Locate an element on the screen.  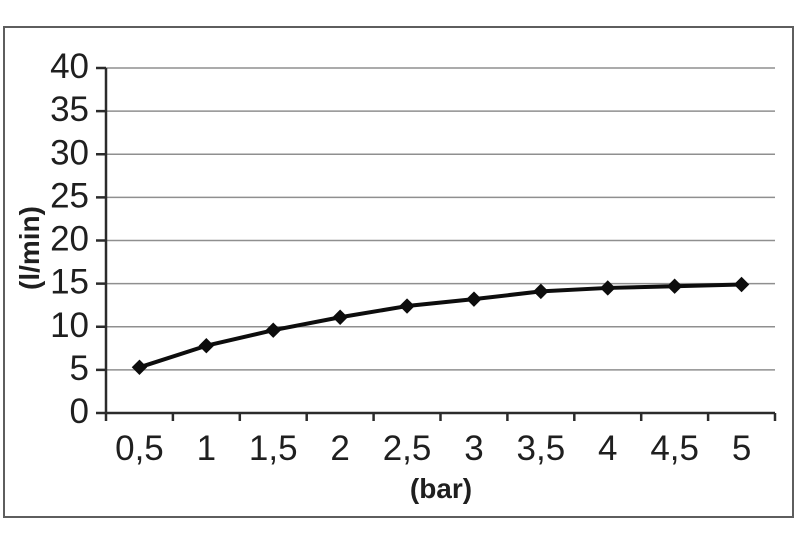
x-tick-label: 1,5 is located at coordinates (273, 448).